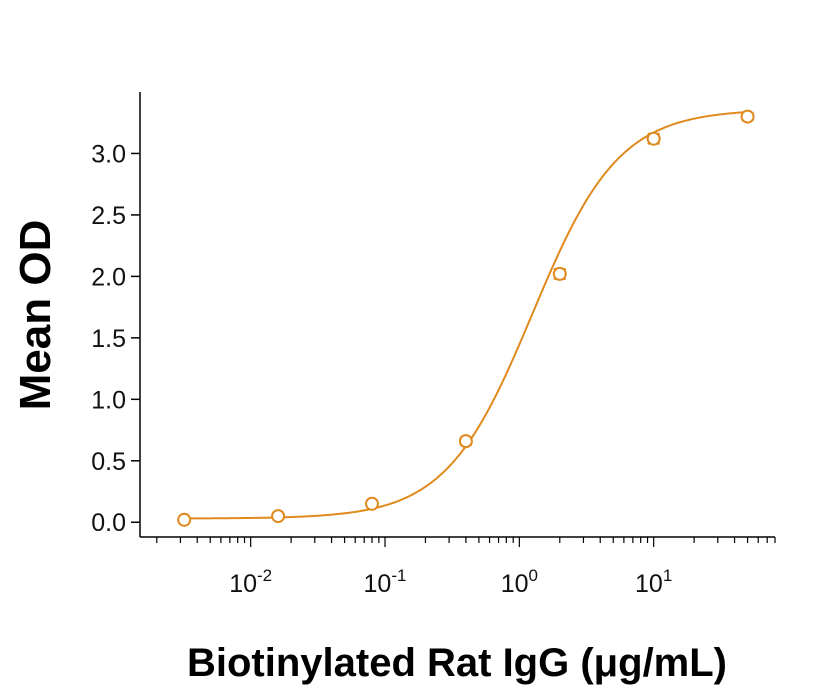  Describe the element at coordinates (108, 339) in the screenshot. I see `y-tick-label: 1.5` at that location.